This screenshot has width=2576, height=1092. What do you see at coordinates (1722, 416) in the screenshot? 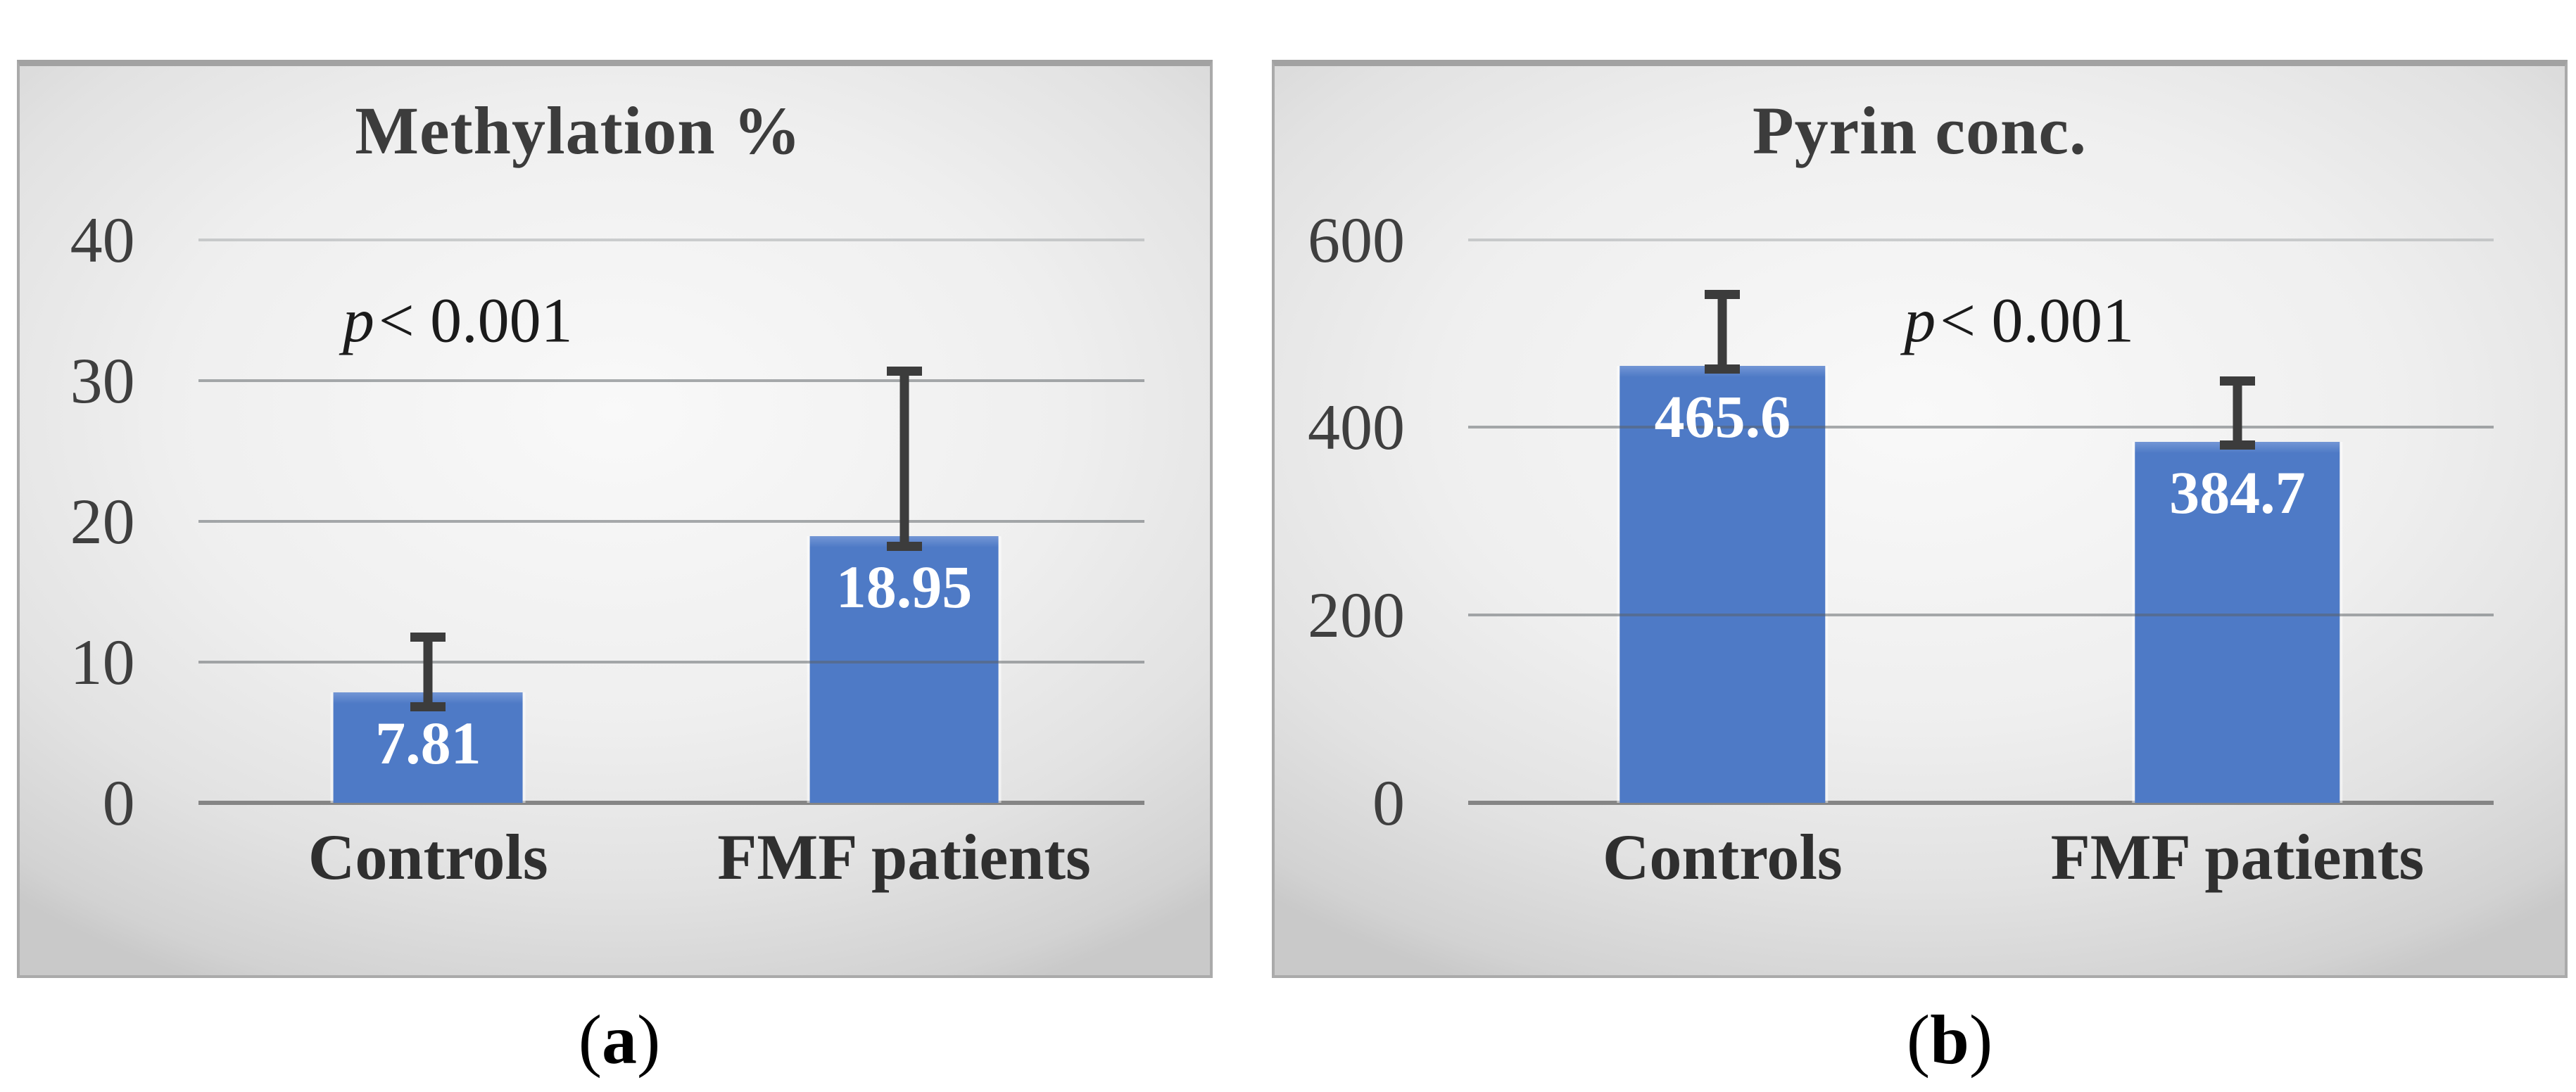
I see `data-label-controls: 465.6` at bounding box center [1722, 416].